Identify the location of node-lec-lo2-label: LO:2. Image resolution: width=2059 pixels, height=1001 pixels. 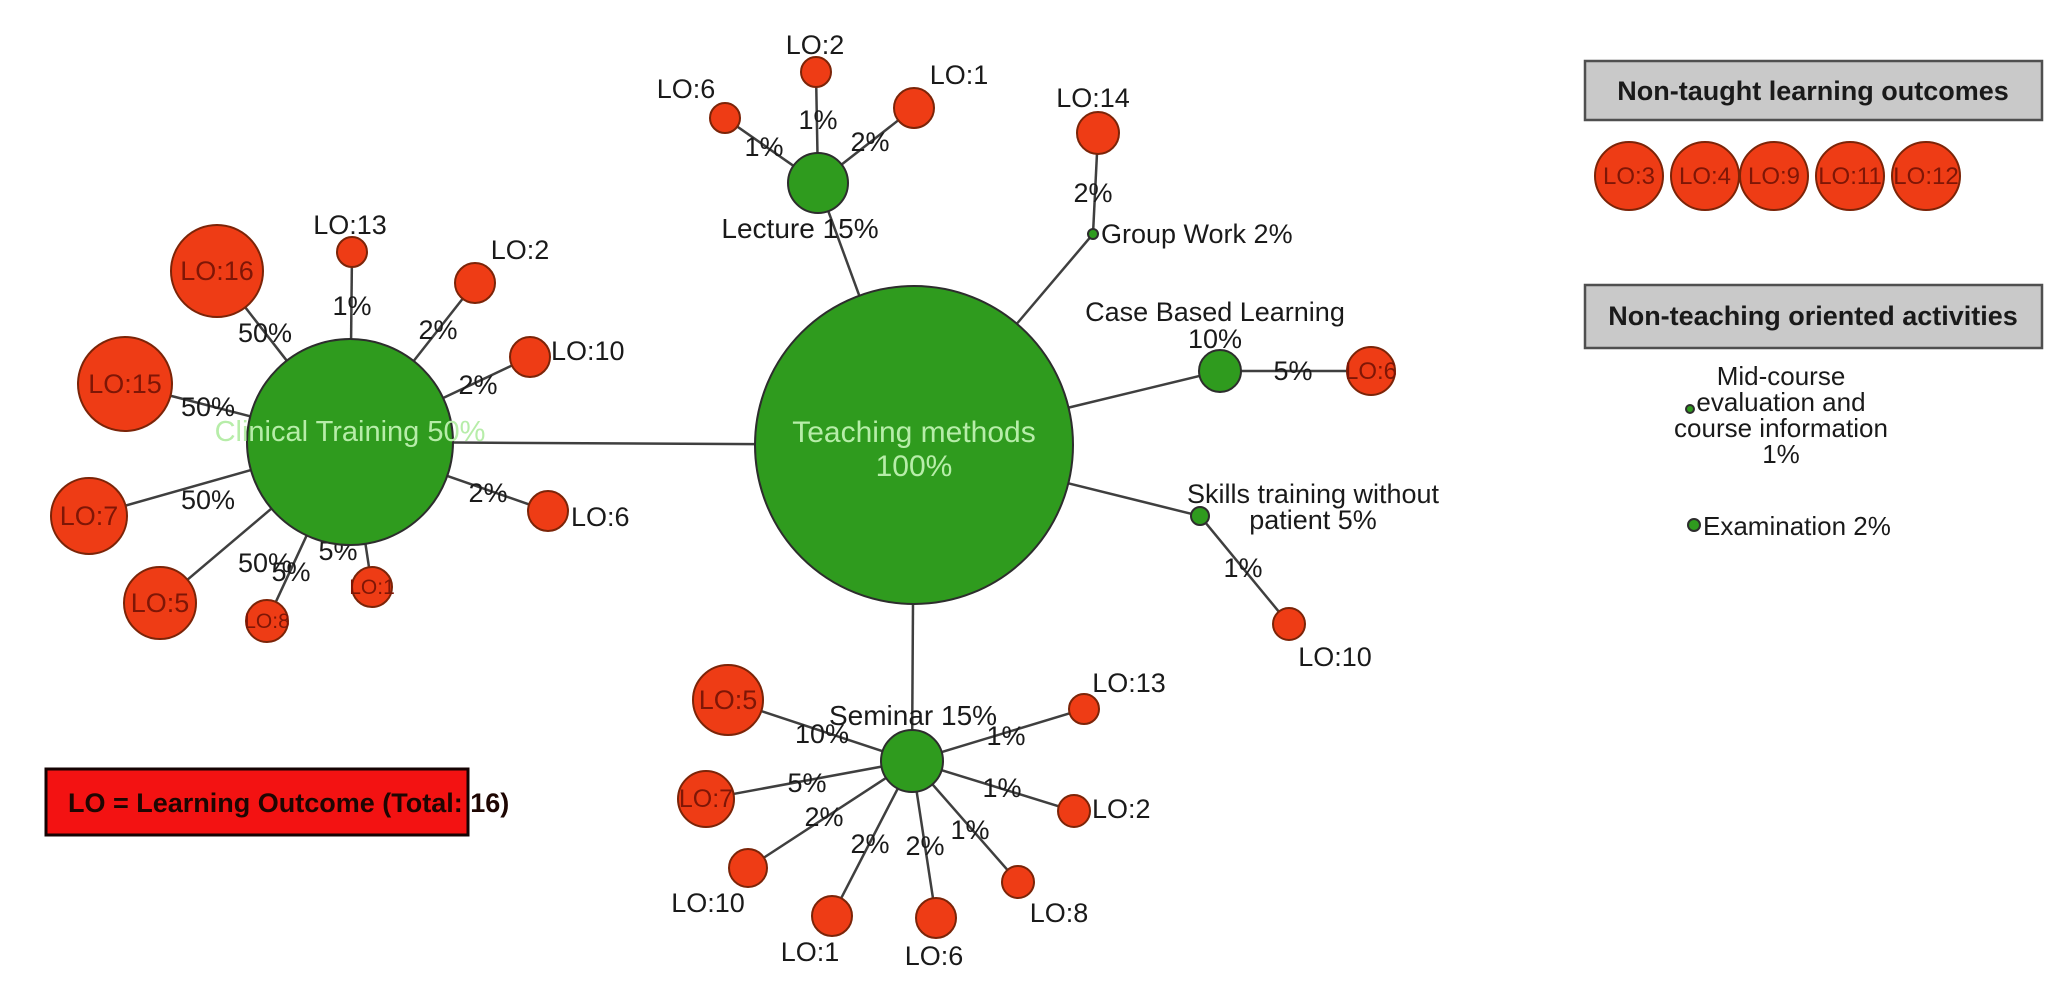
(815, 45).